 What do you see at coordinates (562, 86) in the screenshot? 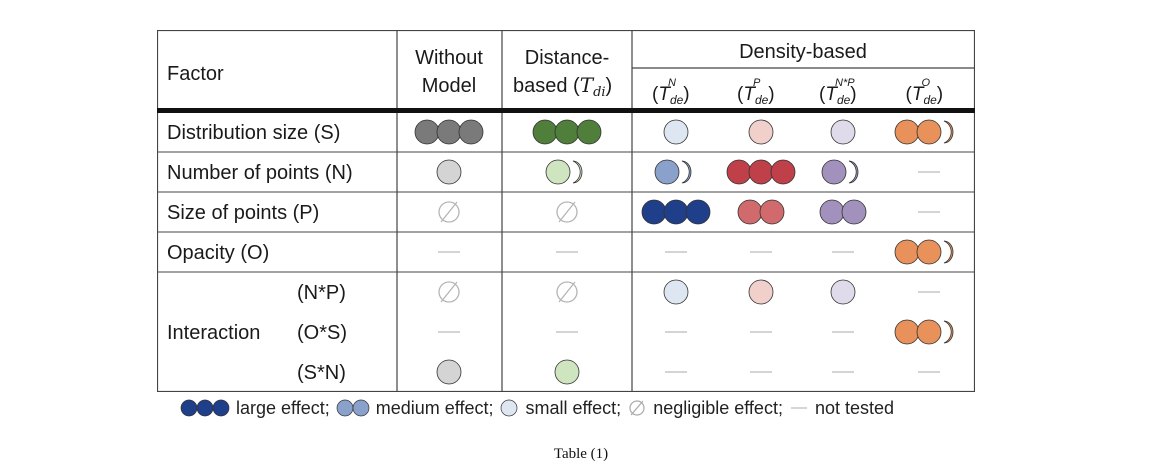
I see `header-distance-based: based (Tdi)` at bounding box center [562, 86].